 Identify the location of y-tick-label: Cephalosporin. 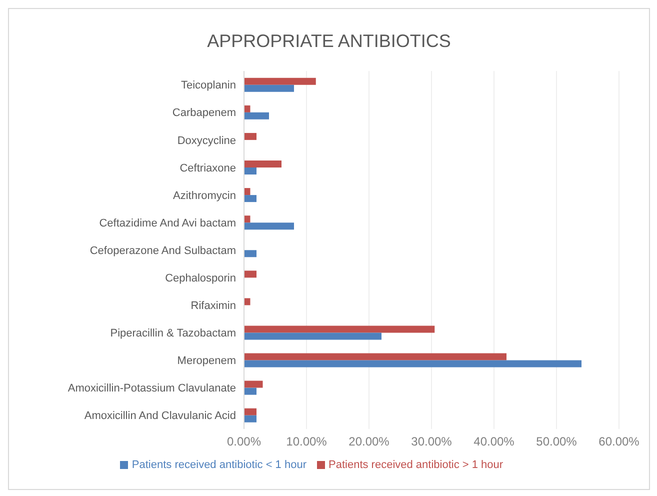
(200, 278).